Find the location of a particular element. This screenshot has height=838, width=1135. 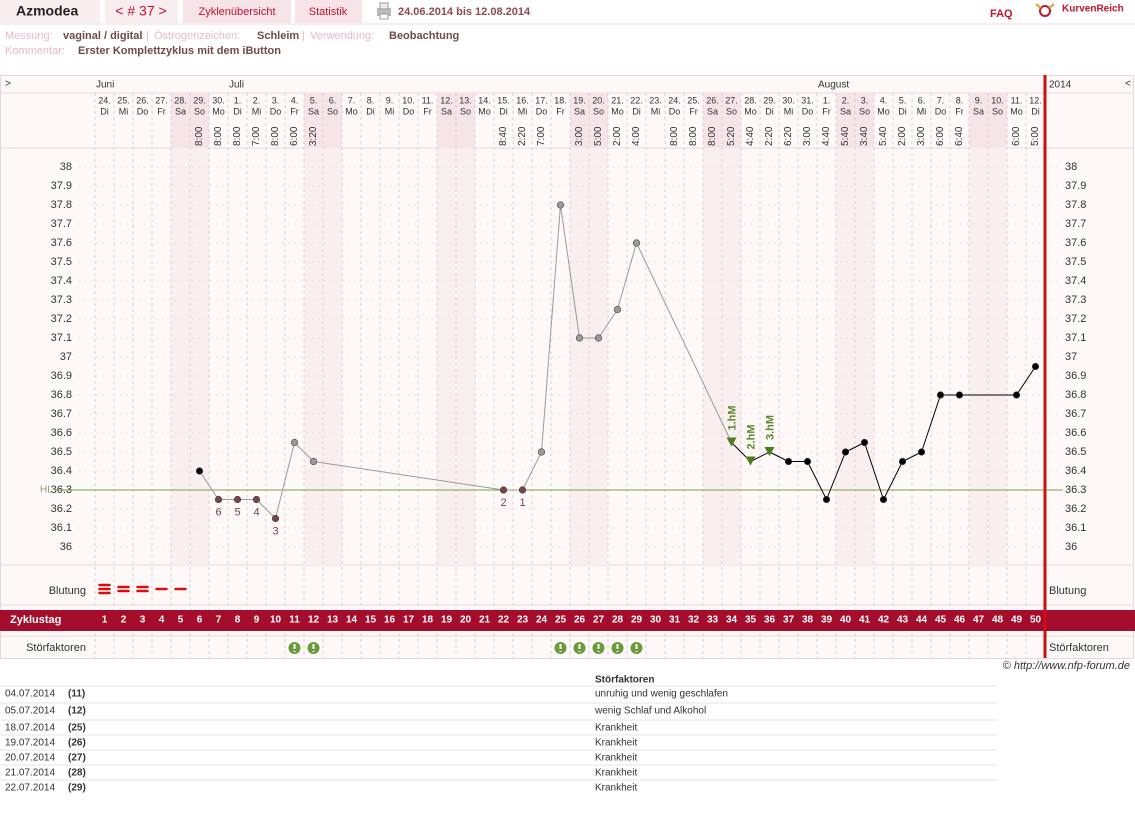

y2-tick-label: 37.2 is located at coordinates (1075, 319).